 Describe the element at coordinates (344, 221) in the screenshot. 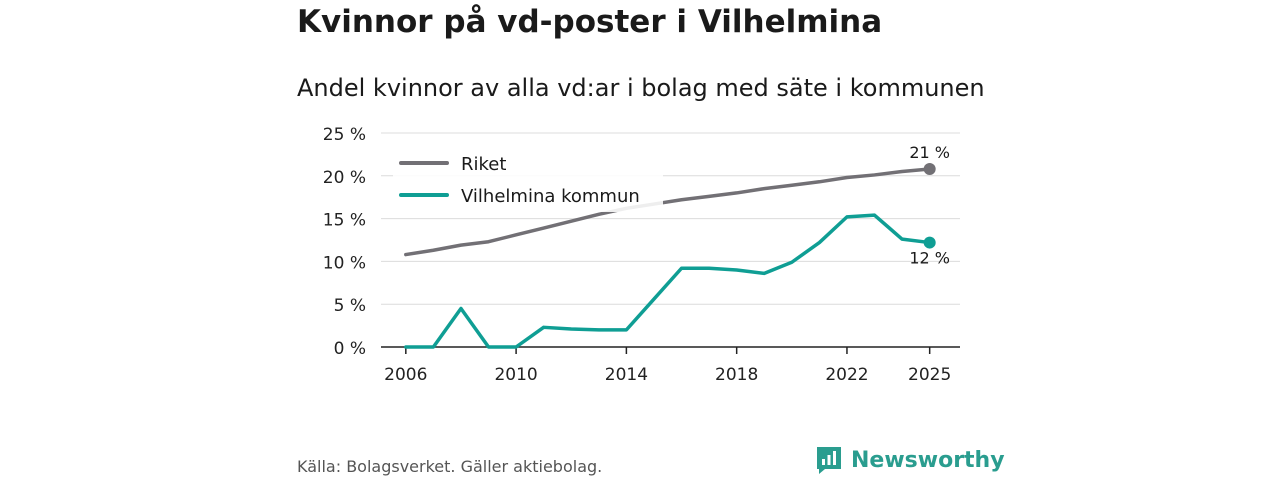

I see `y-tick-label: 15 %` at that location.